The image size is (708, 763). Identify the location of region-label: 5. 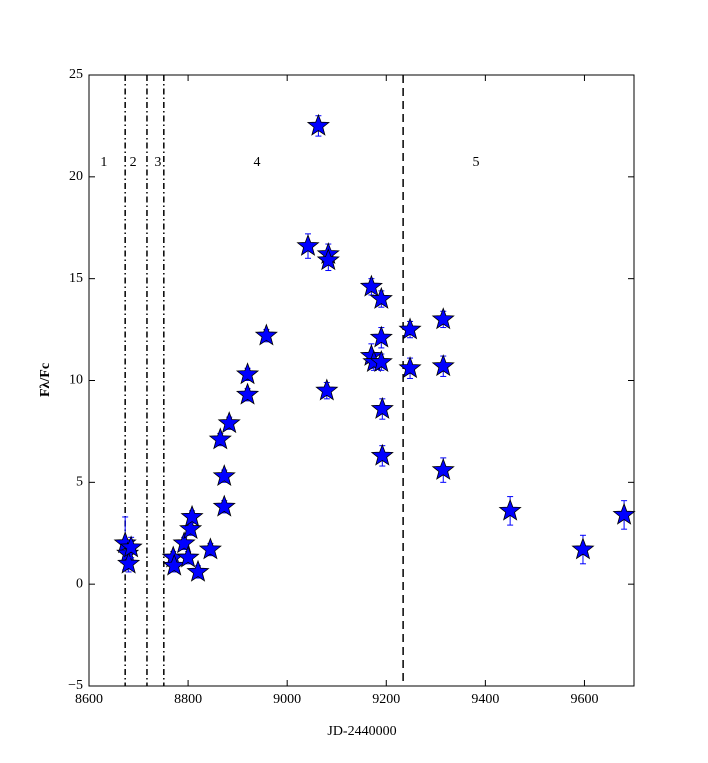
(475, 162).